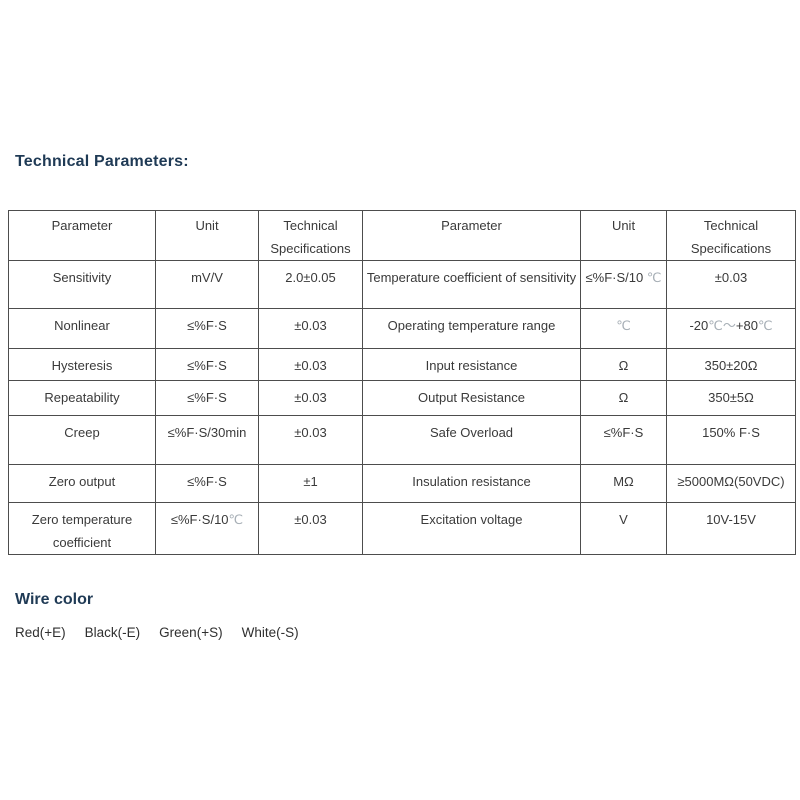 Image resolution: width=800 pixels, height=800 pixels. What do you see at coordinates (471, 364) in the screenshot?
I see `param-name-cell: Input resistance` at bounding box center [471, 364].